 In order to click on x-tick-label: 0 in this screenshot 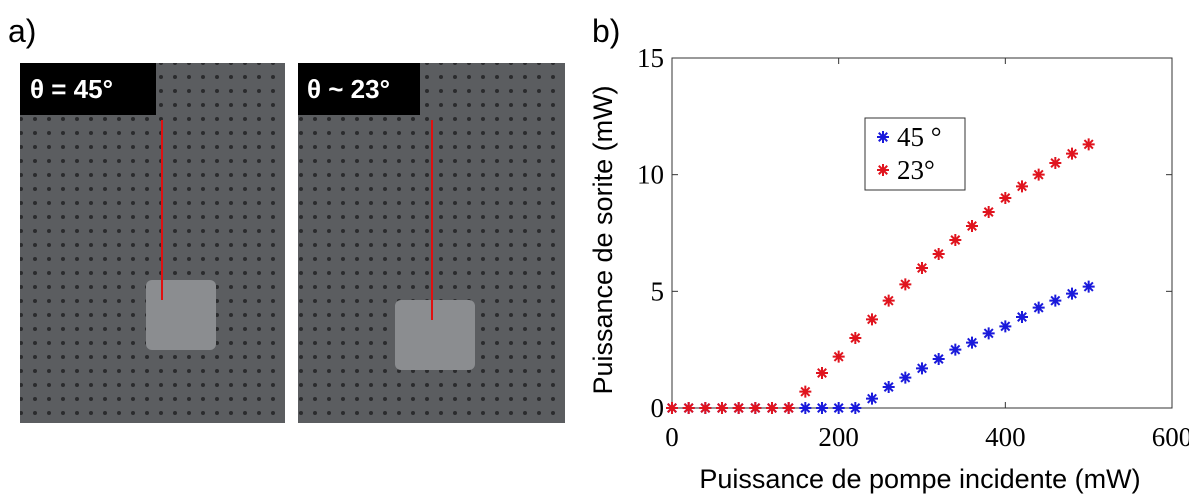, I will do `click(672, 437)`.